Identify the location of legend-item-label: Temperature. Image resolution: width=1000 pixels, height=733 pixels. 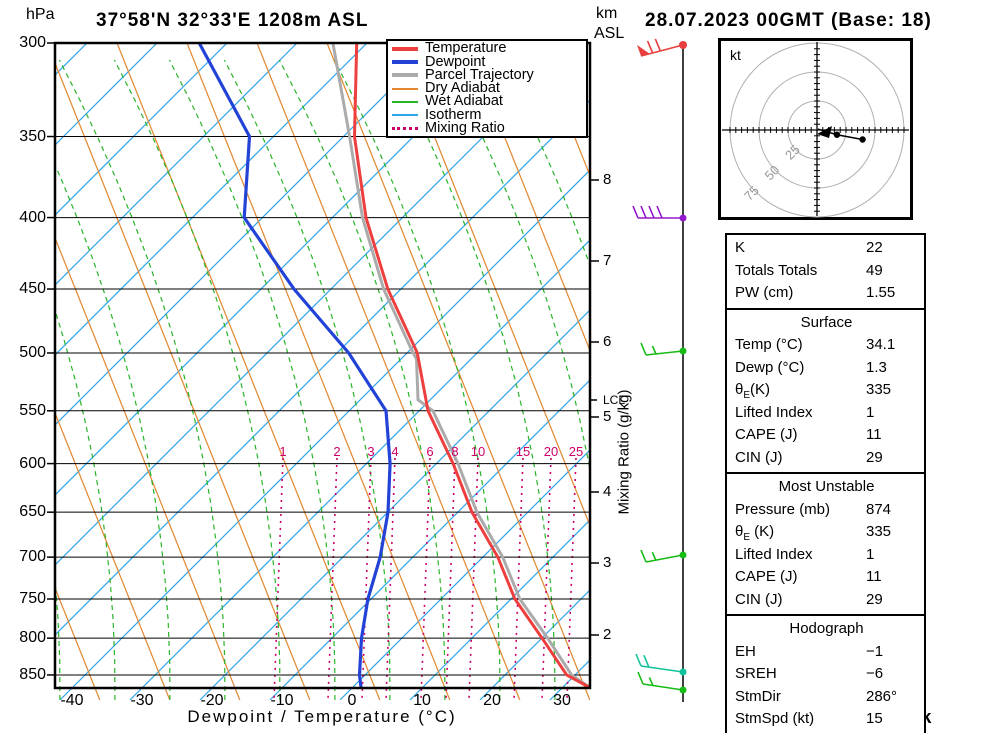
(466, 48).